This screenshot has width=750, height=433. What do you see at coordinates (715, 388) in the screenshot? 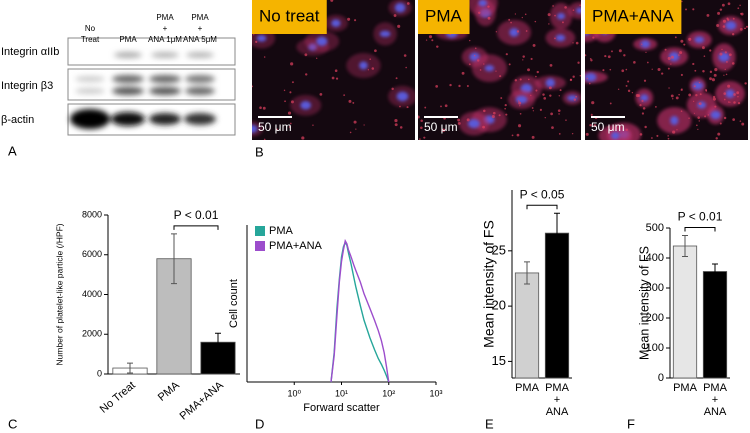
I see `x-tick-label: PMA` at bounding box center [715, 388].